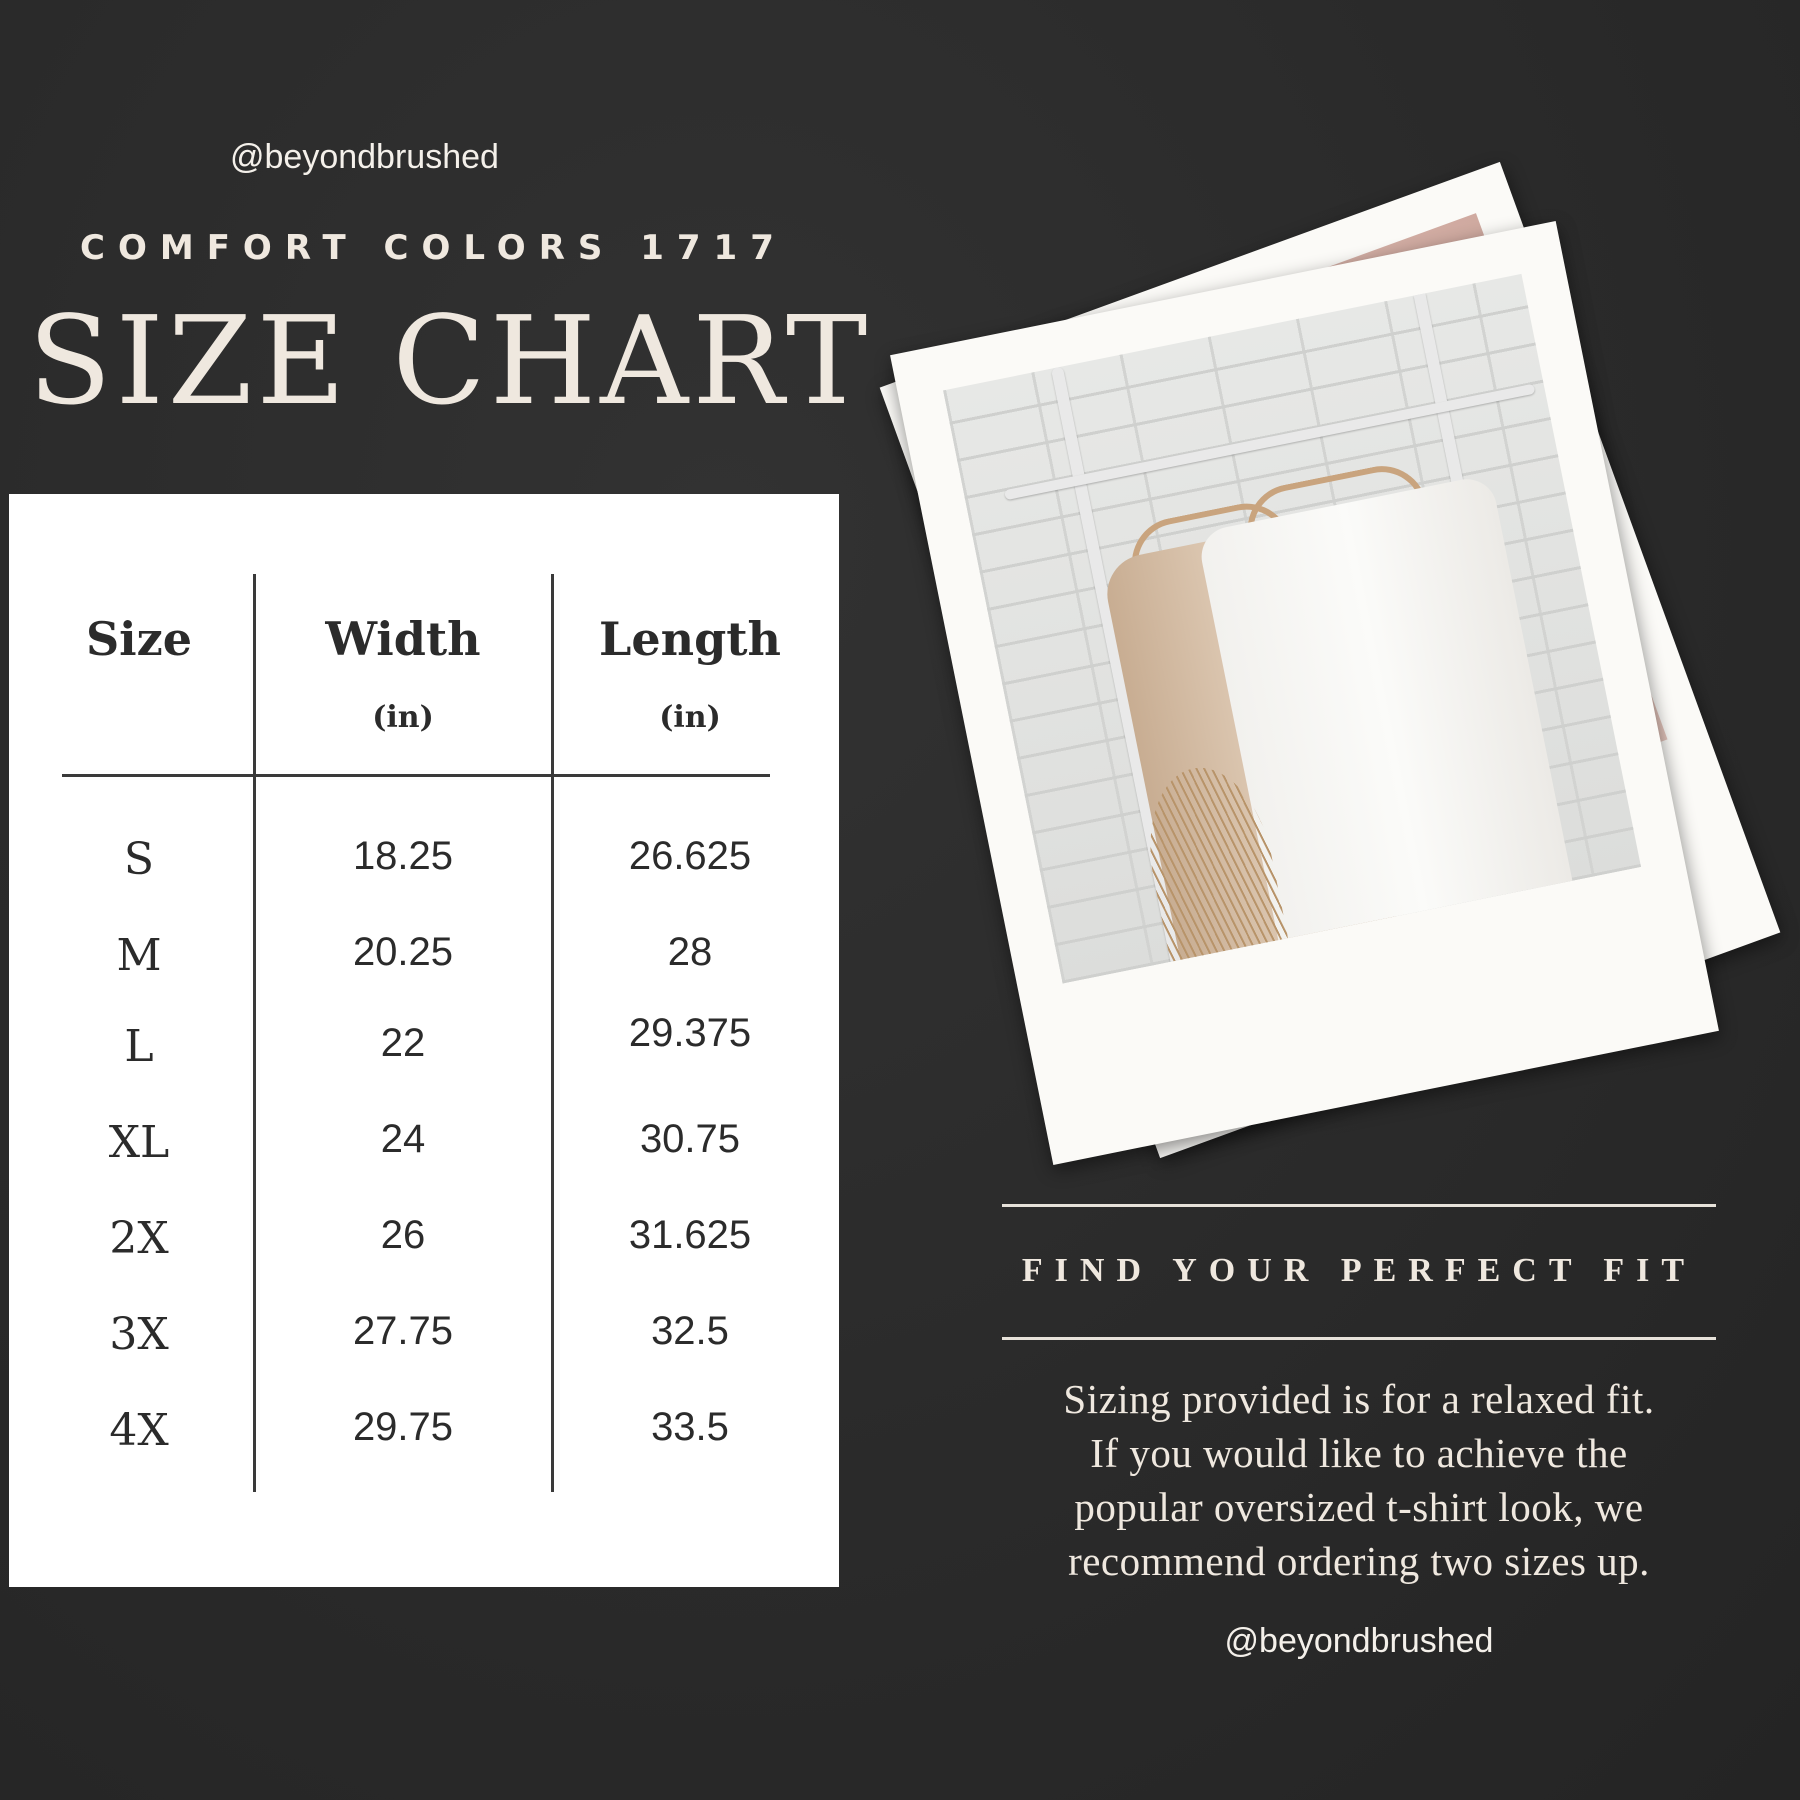 The height and width of the screenshot is (1800, 1800). What do you see at coordinates (1359, 1270) in the screenshot?
I see `fit-heading: FIND YOUR PERFECT FIT` at bounding box center [1359, 1270].